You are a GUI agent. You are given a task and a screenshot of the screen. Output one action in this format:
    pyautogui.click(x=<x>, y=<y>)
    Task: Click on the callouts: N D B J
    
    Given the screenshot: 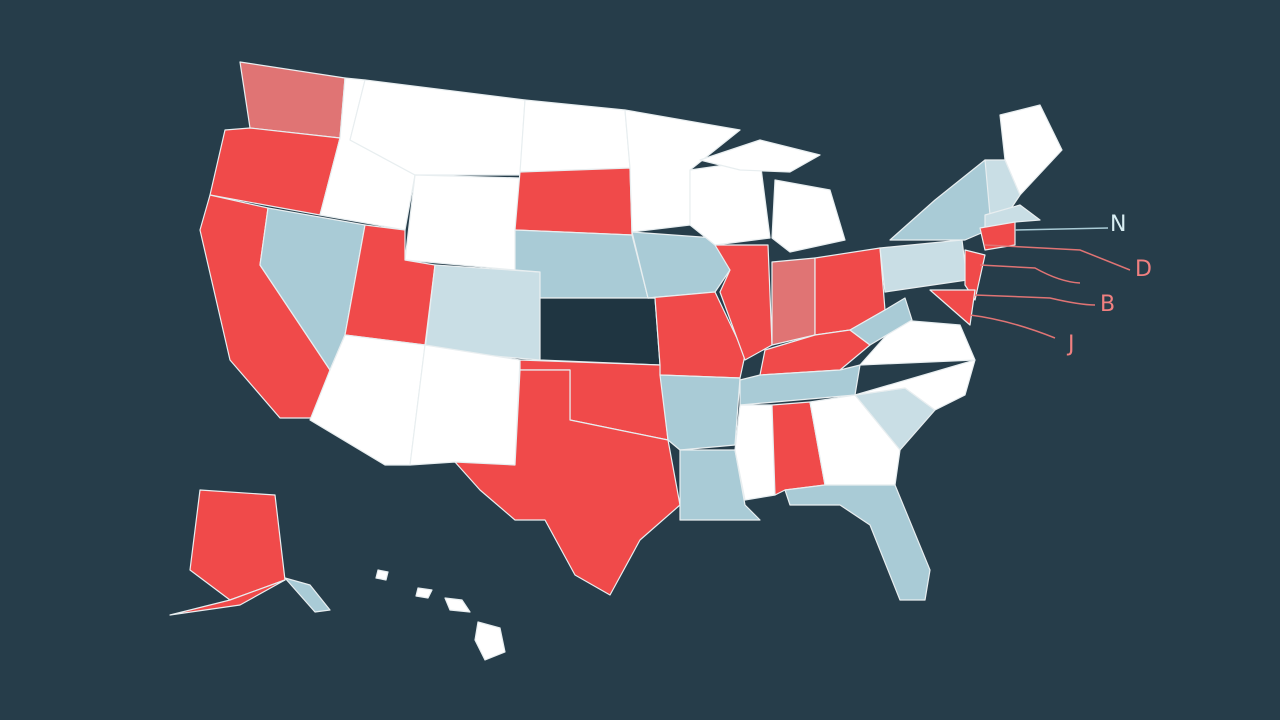 What is the action you would take?
    pyautogui.click(x=1060, y=284)
    